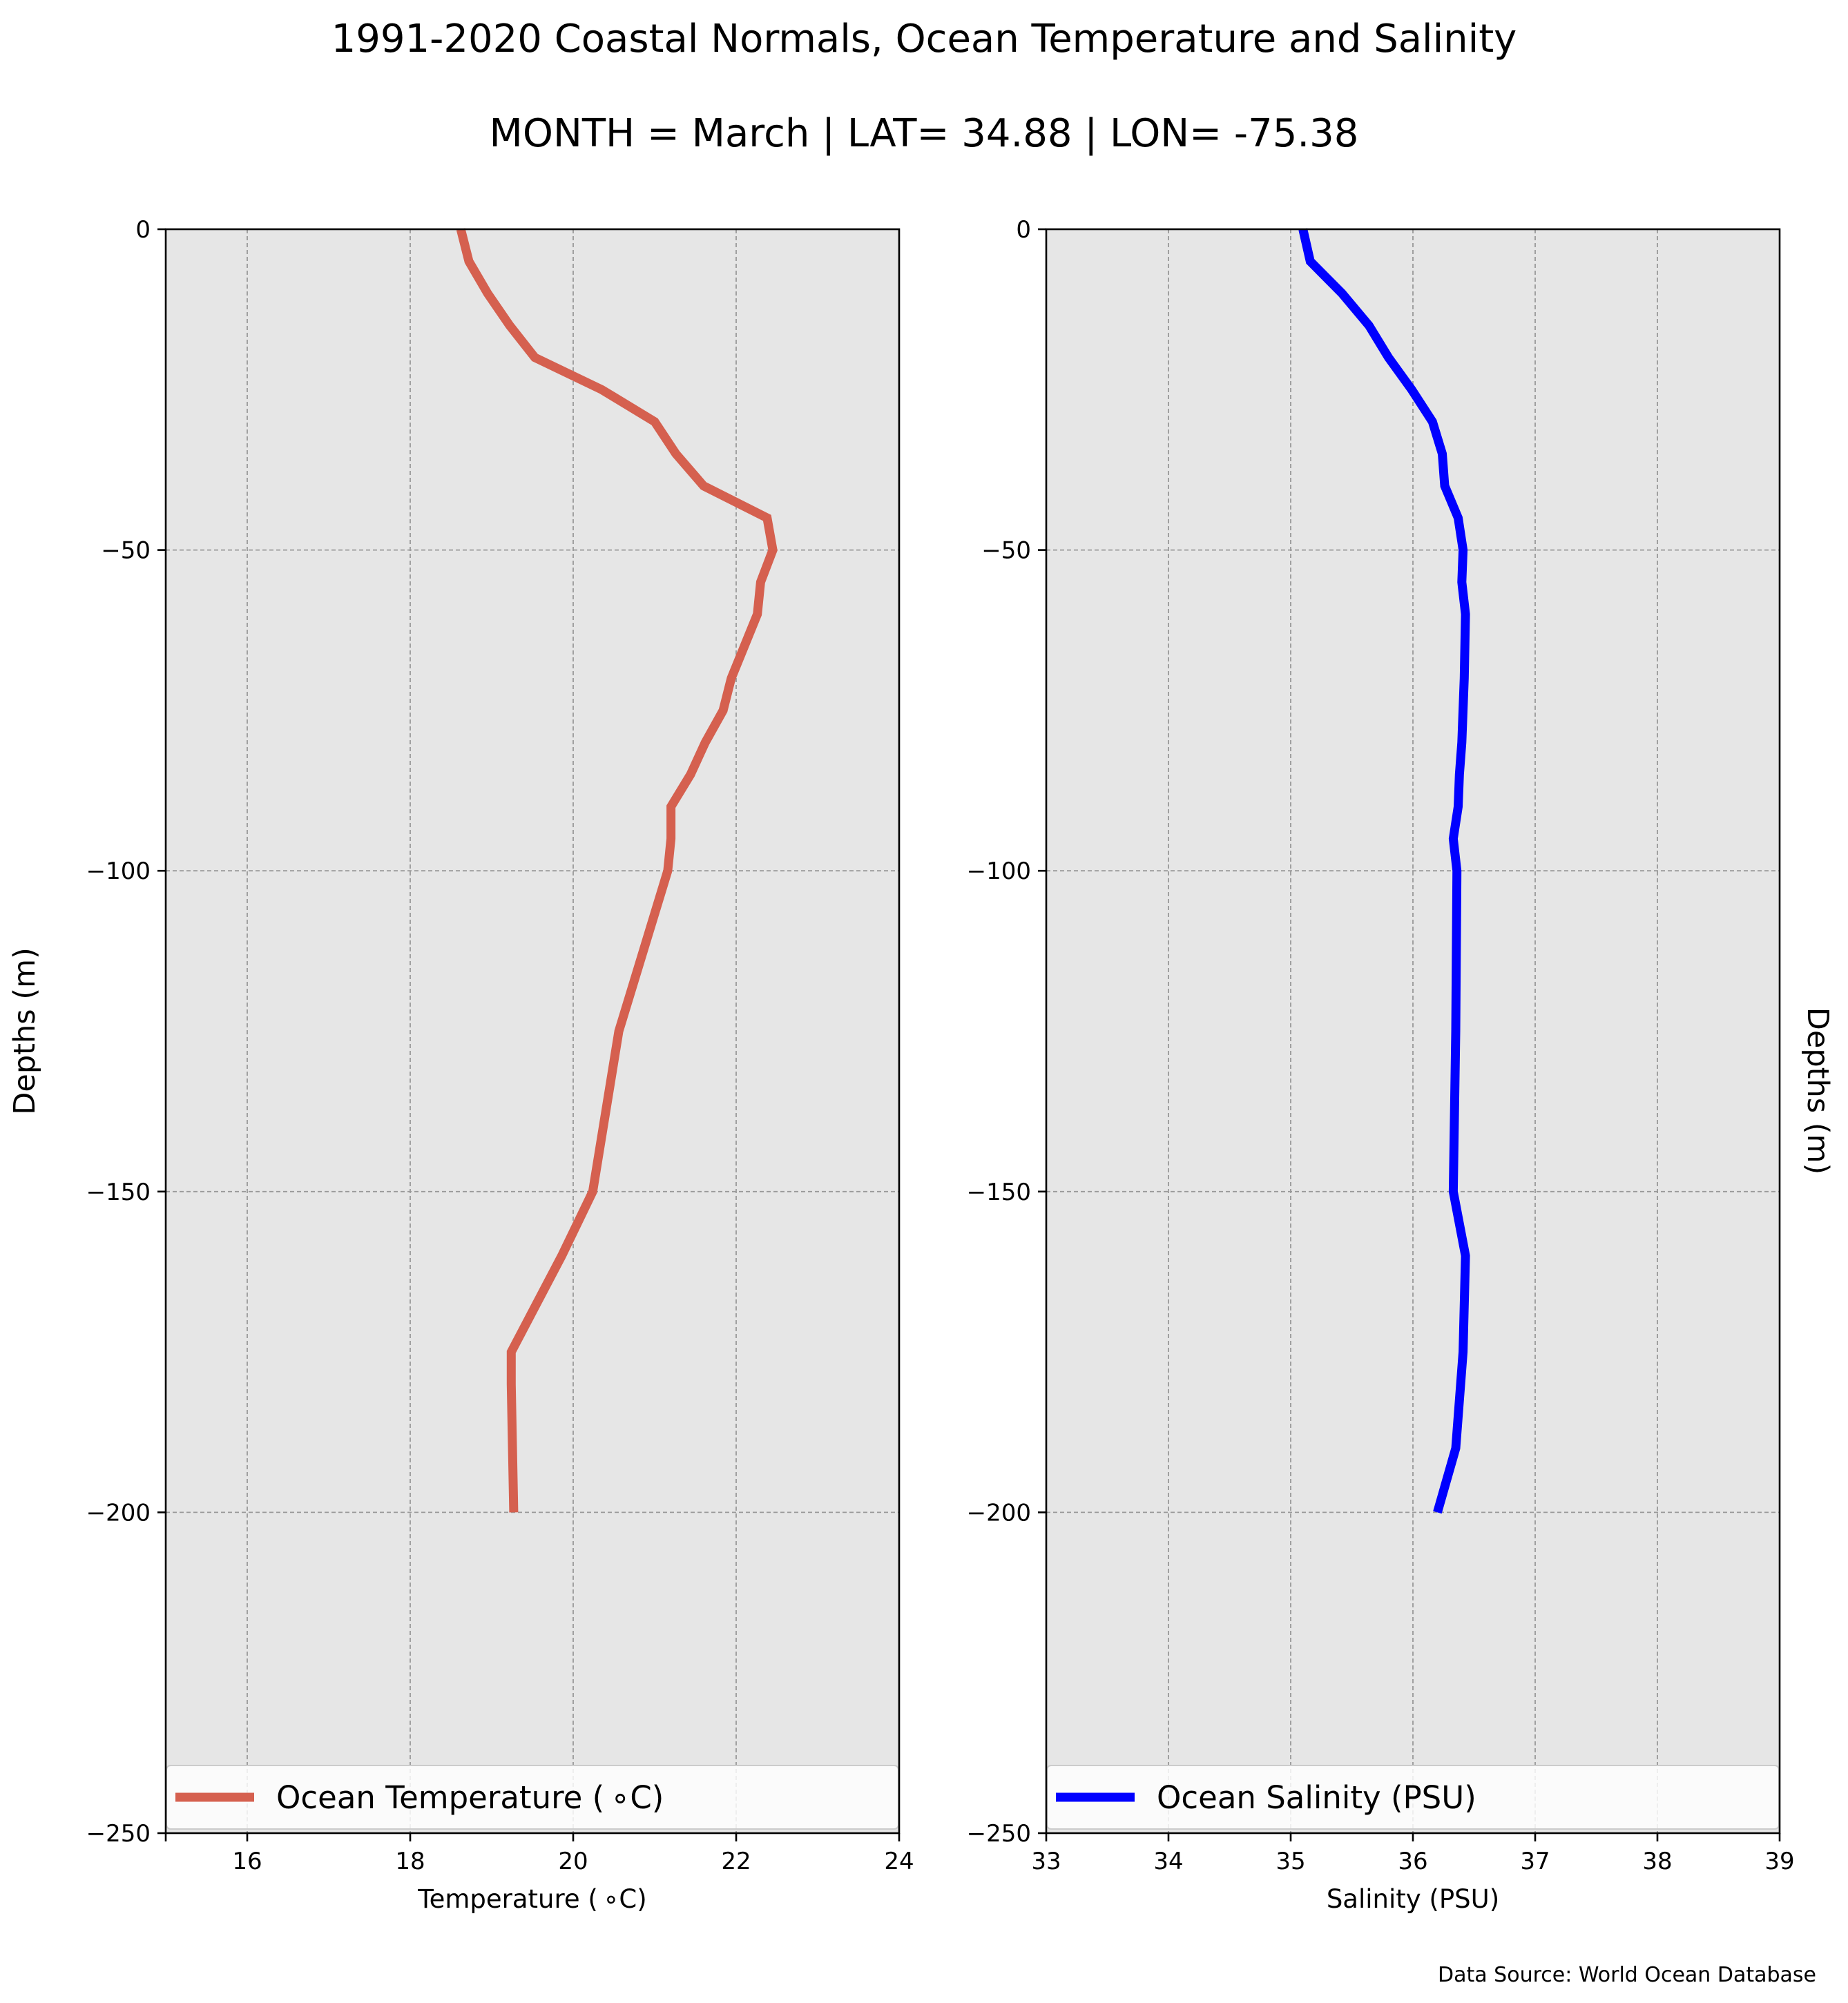 The width and height of the screenshot is (1848, 2003). Describe the element at coordinates (999, 1834) in the screenshot. I see `salinity-y-tick-label: −250` at that location.